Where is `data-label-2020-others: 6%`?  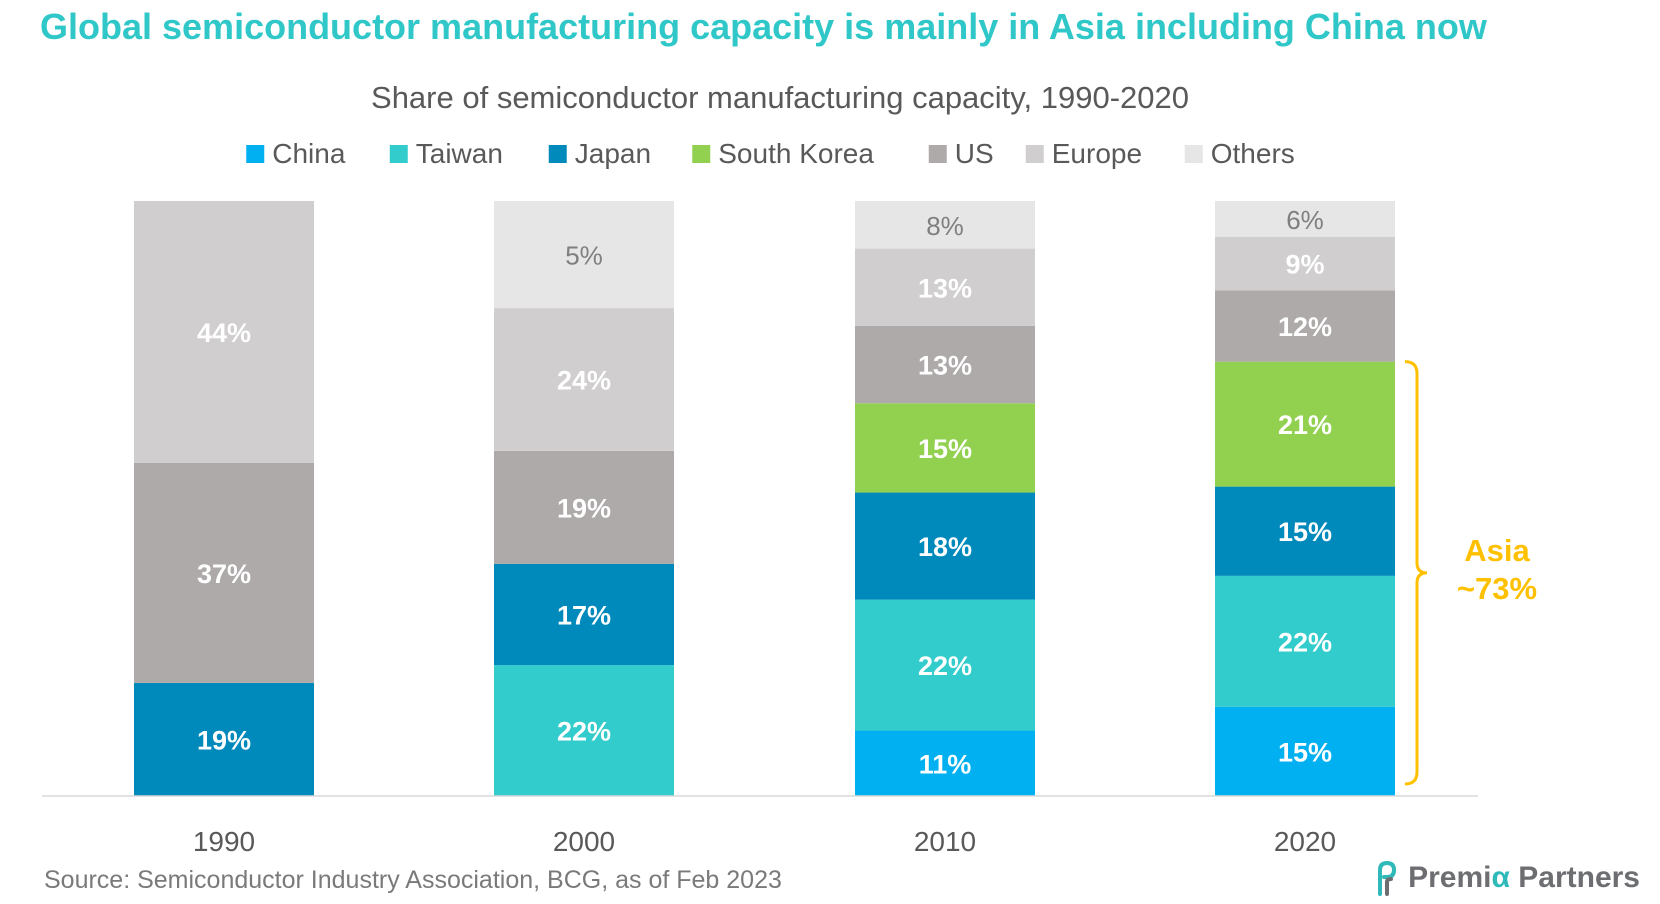
data-label-2020-others: 6% is located at coordinates (1305, 220).